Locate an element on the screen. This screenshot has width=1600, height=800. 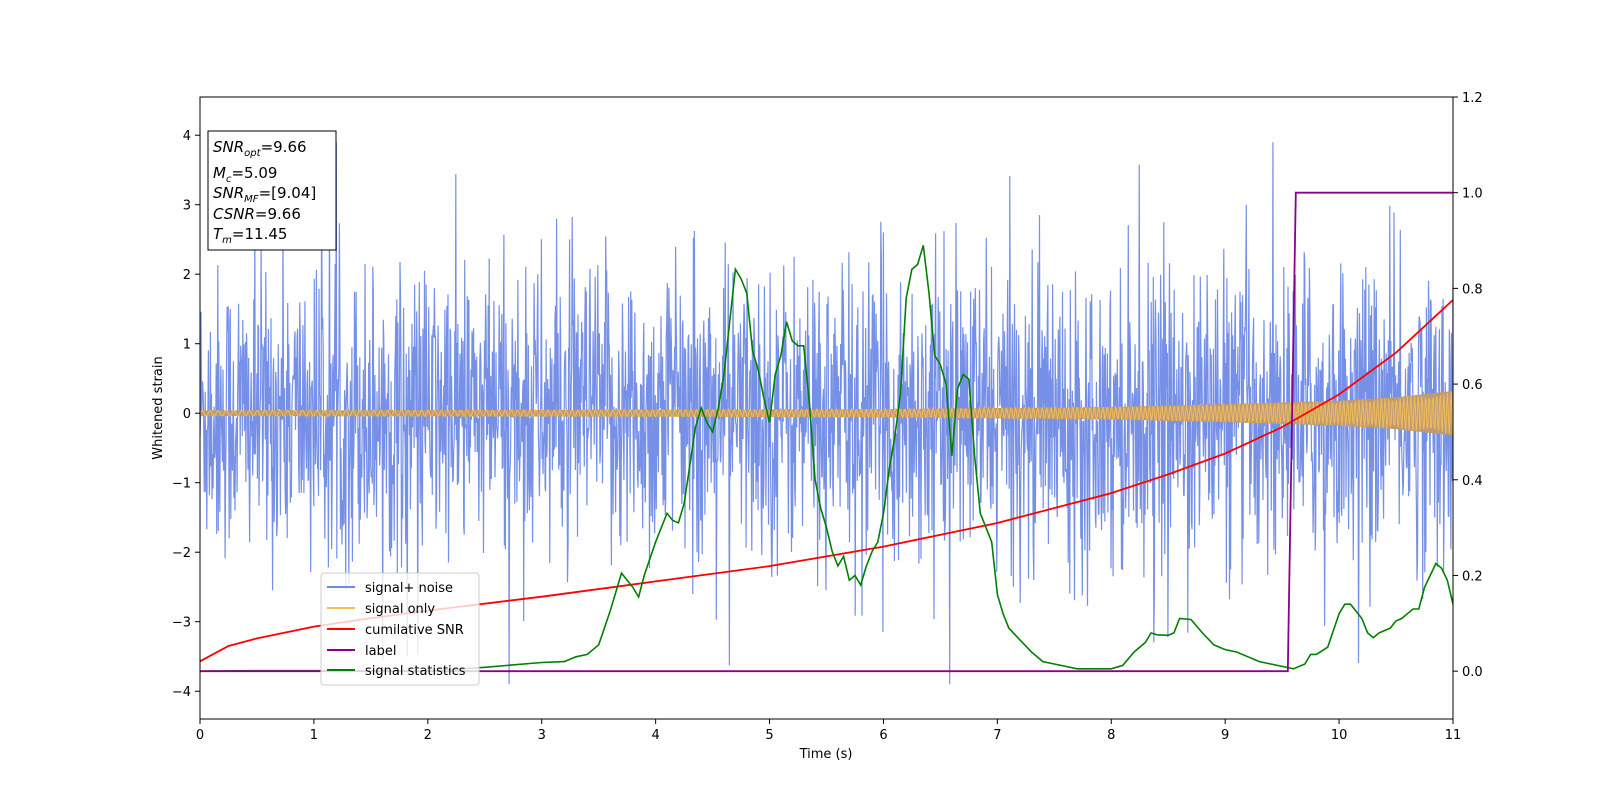
y-left-tick-label: 4 is located at coordinates (187, 136).